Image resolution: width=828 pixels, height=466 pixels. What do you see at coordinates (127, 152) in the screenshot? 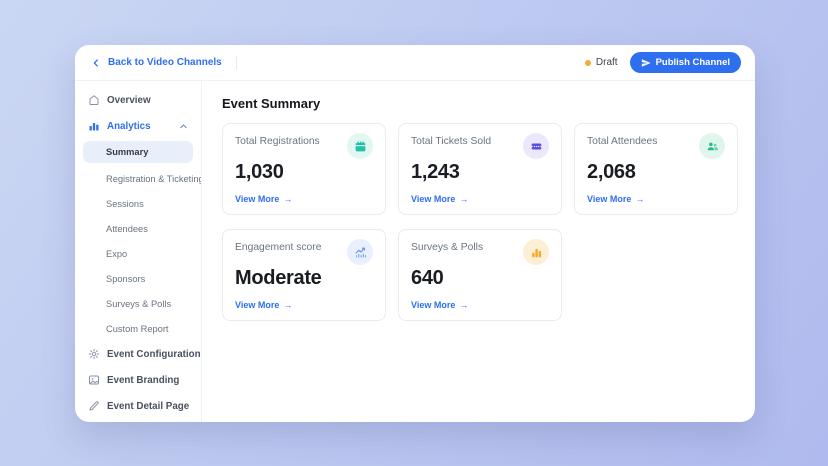
I see `sidebar-item-label: Summary` at bounding box center [127, 152].